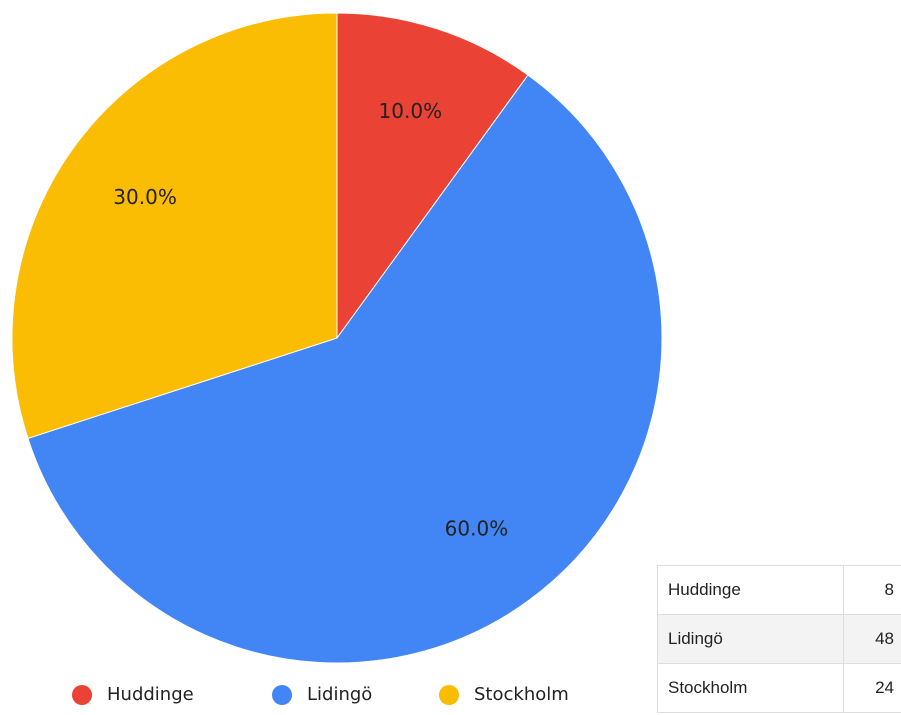  I want to click on table-row: Huddinge 8, so click(779, 590).